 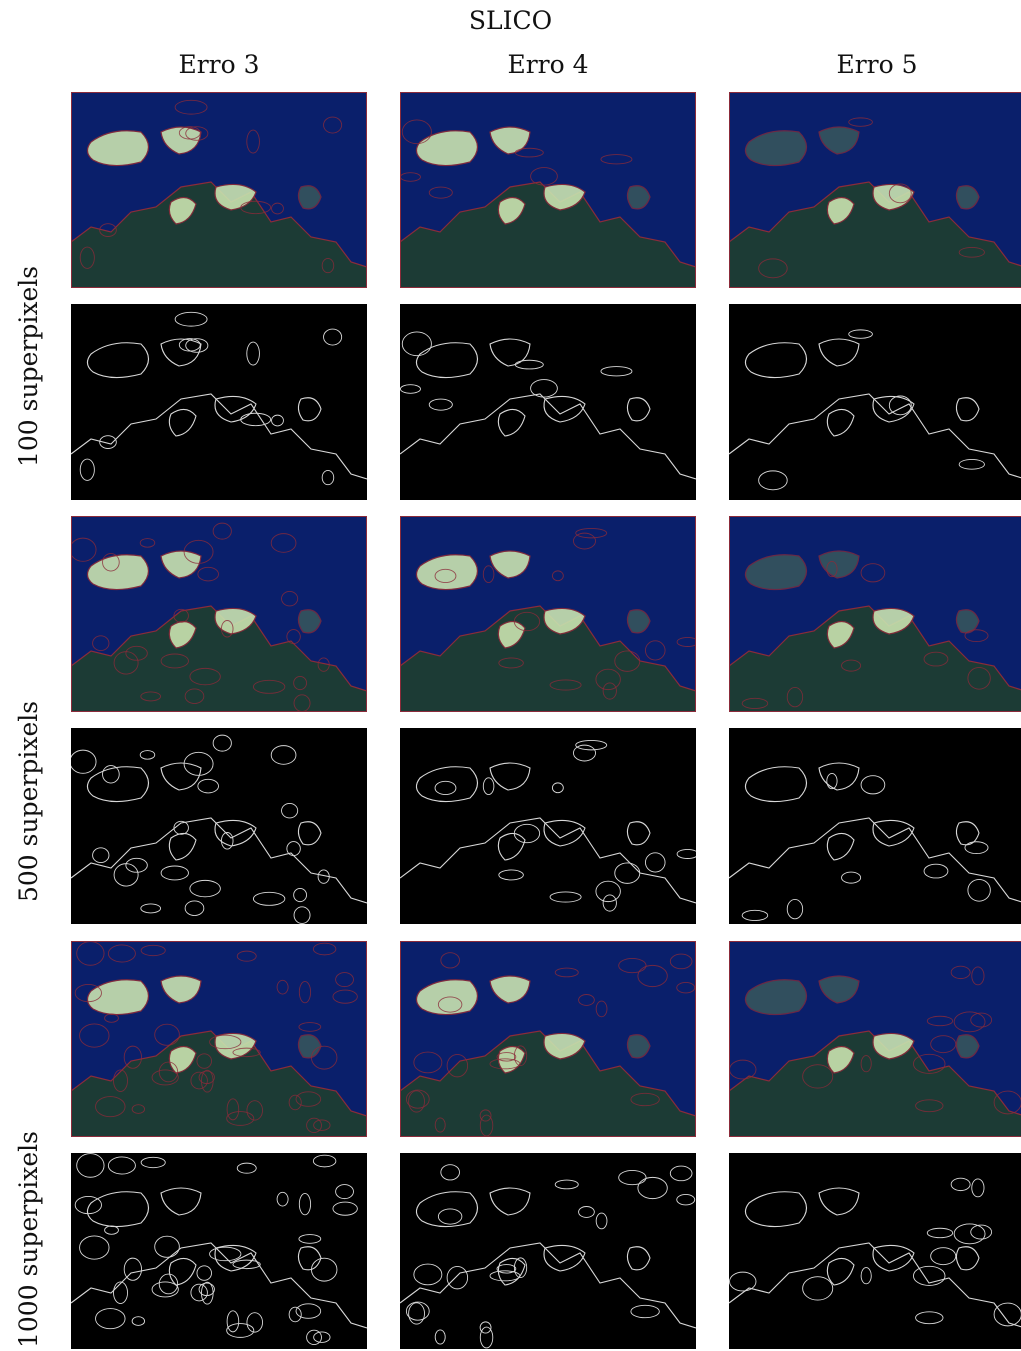 I want to click on column-label-erro-5: Erro 5, so click(x=875, y=64).